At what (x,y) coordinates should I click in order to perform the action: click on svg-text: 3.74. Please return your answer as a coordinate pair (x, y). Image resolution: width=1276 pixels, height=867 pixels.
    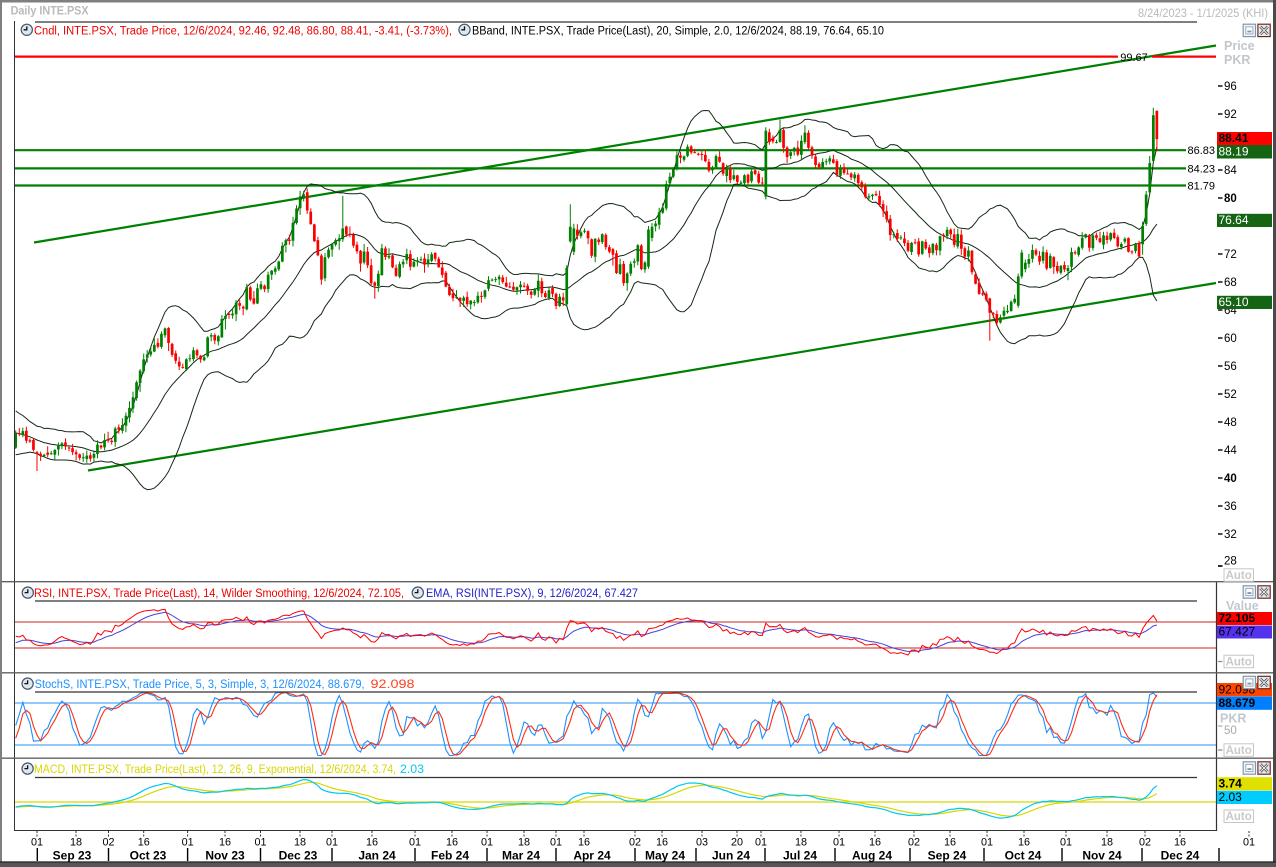
    Looking at the image, I should click on (1231, 784).